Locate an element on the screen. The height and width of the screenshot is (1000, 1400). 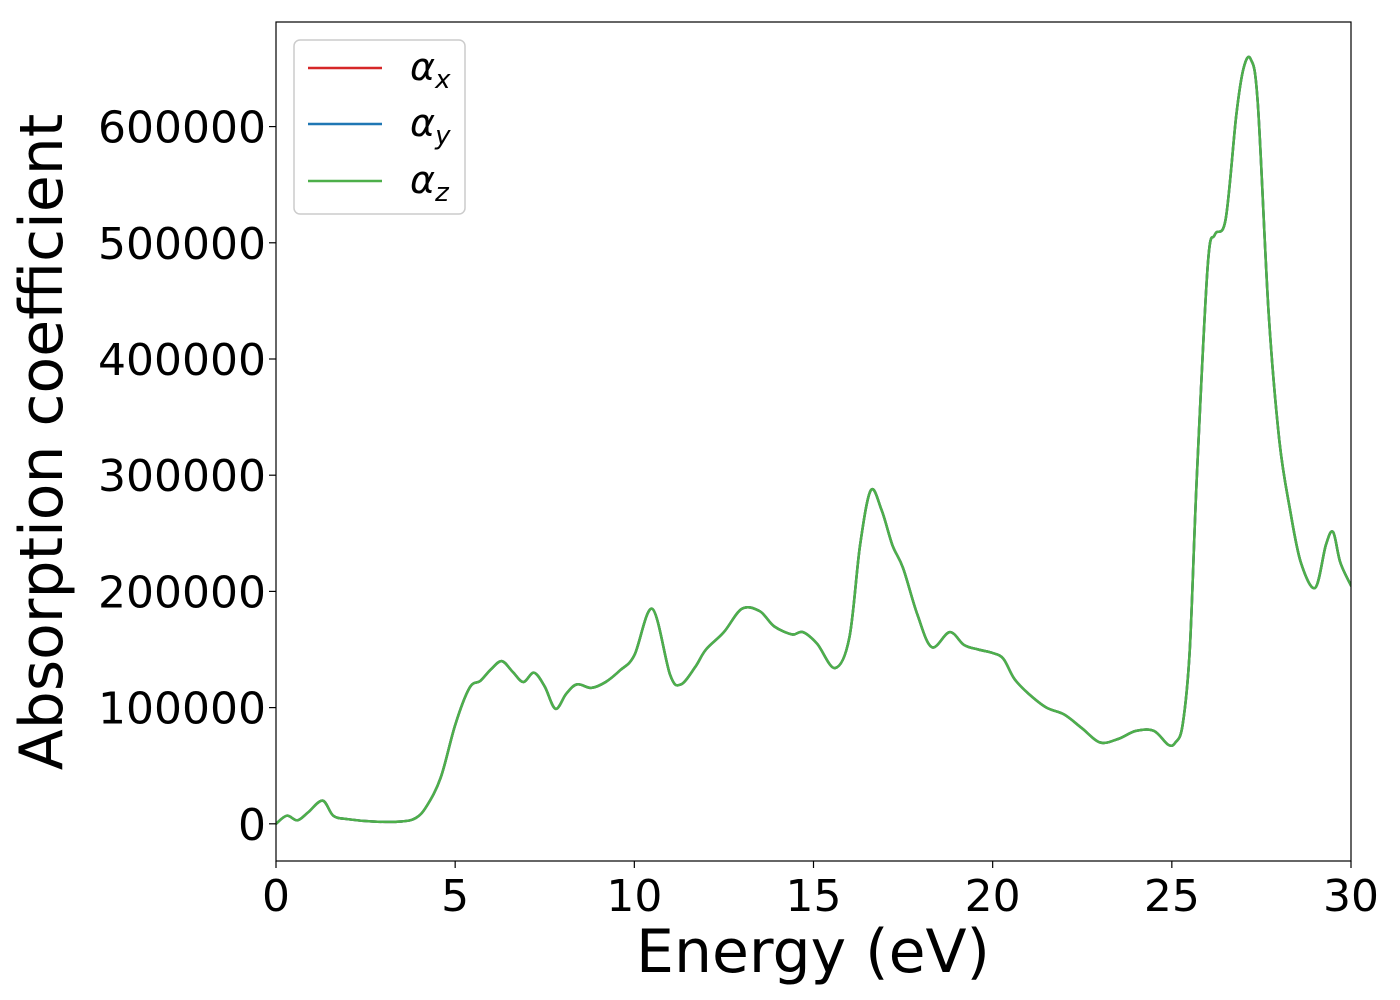
x-tick-label: 5 is located at coordinates (455, 896).